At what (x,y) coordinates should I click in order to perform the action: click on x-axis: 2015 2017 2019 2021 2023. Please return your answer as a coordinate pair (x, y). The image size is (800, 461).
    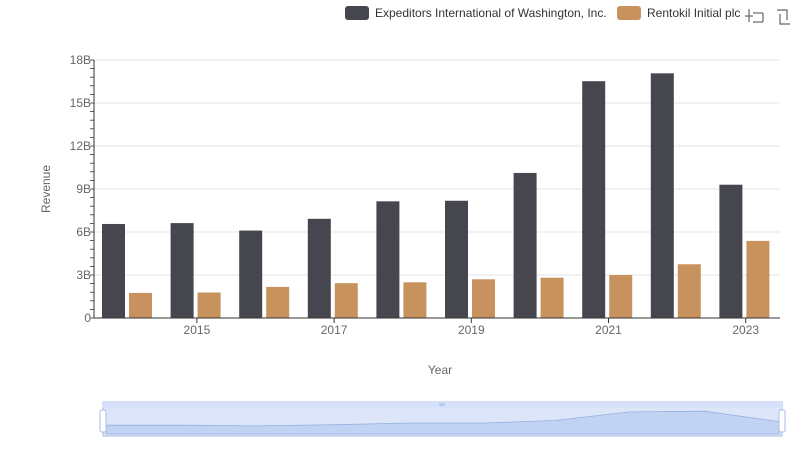
    Looking at the image, I should click on (437, 327).